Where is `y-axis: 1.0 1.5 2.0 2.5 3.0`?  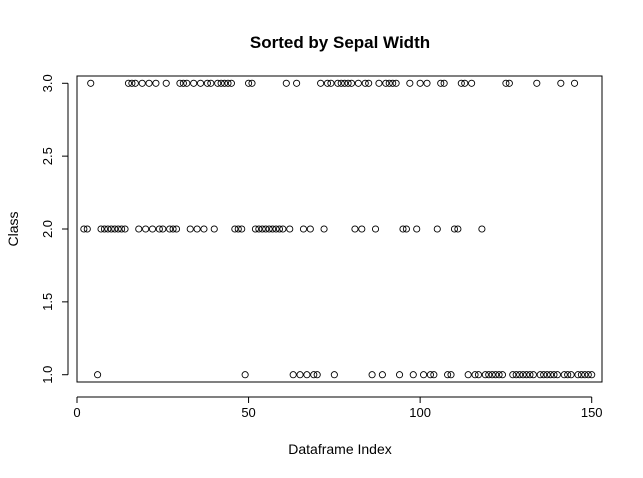
y-axis: 1.0 1.5 2.0 2.5 3.0 is located at coordinates (54, 229).